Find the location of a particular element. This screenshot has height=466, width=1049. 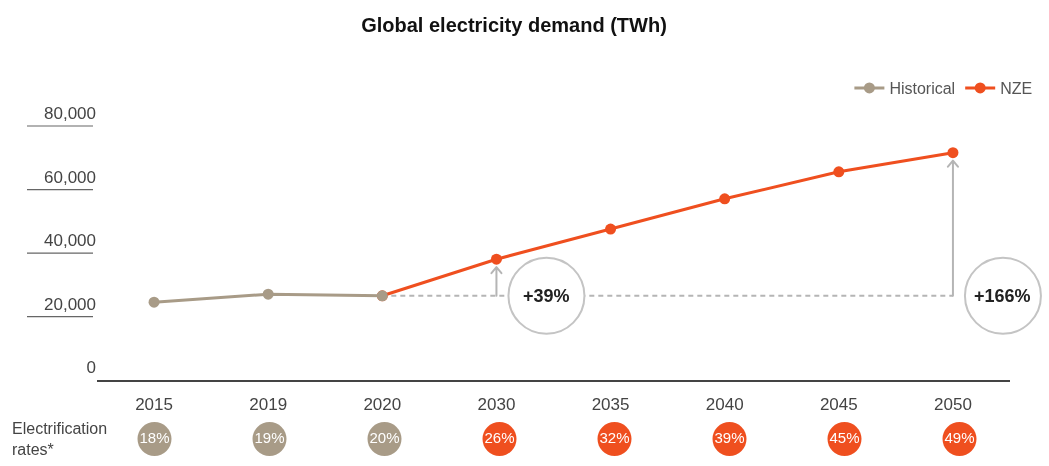

legend-label: NZE is located at coordinates (1016, 89).